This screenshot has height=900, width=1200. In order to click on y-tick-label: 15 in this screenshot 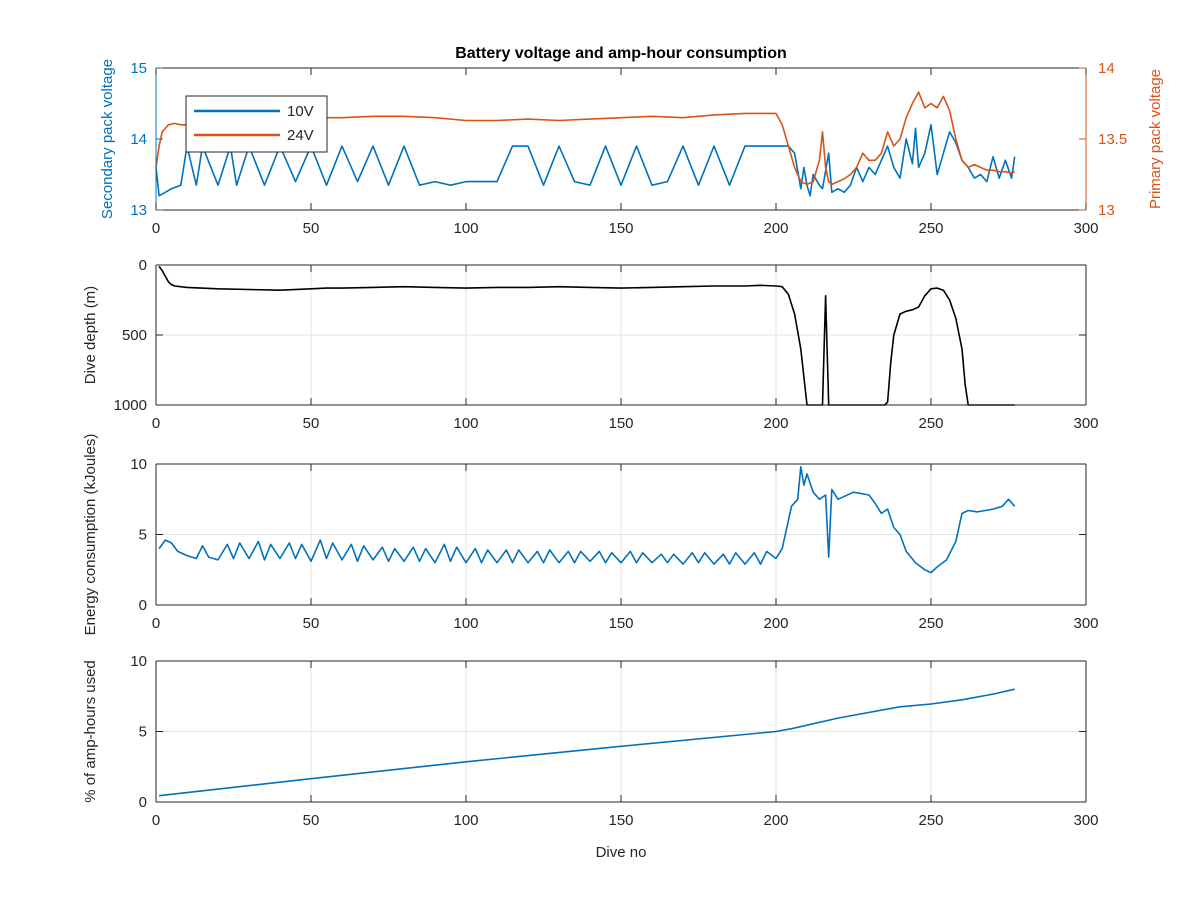, I will do `click(138, 68)`.